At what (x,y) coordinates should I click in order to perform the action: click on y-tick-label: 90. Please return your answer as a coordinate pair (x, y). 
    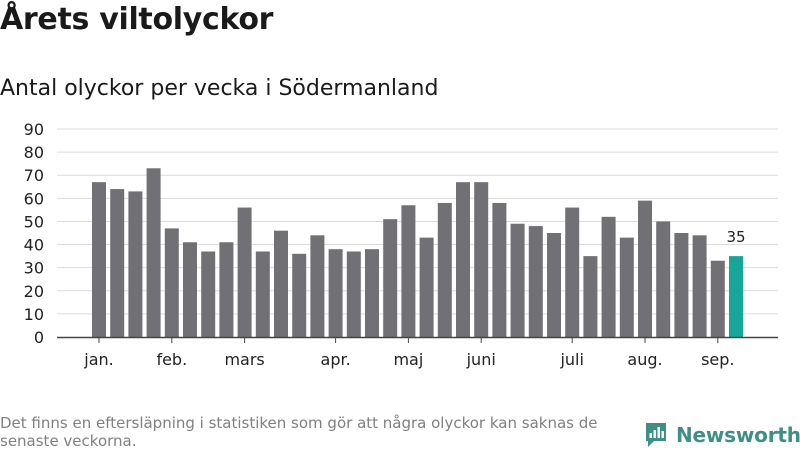
    Looking at the image, I should click on (34, 129).